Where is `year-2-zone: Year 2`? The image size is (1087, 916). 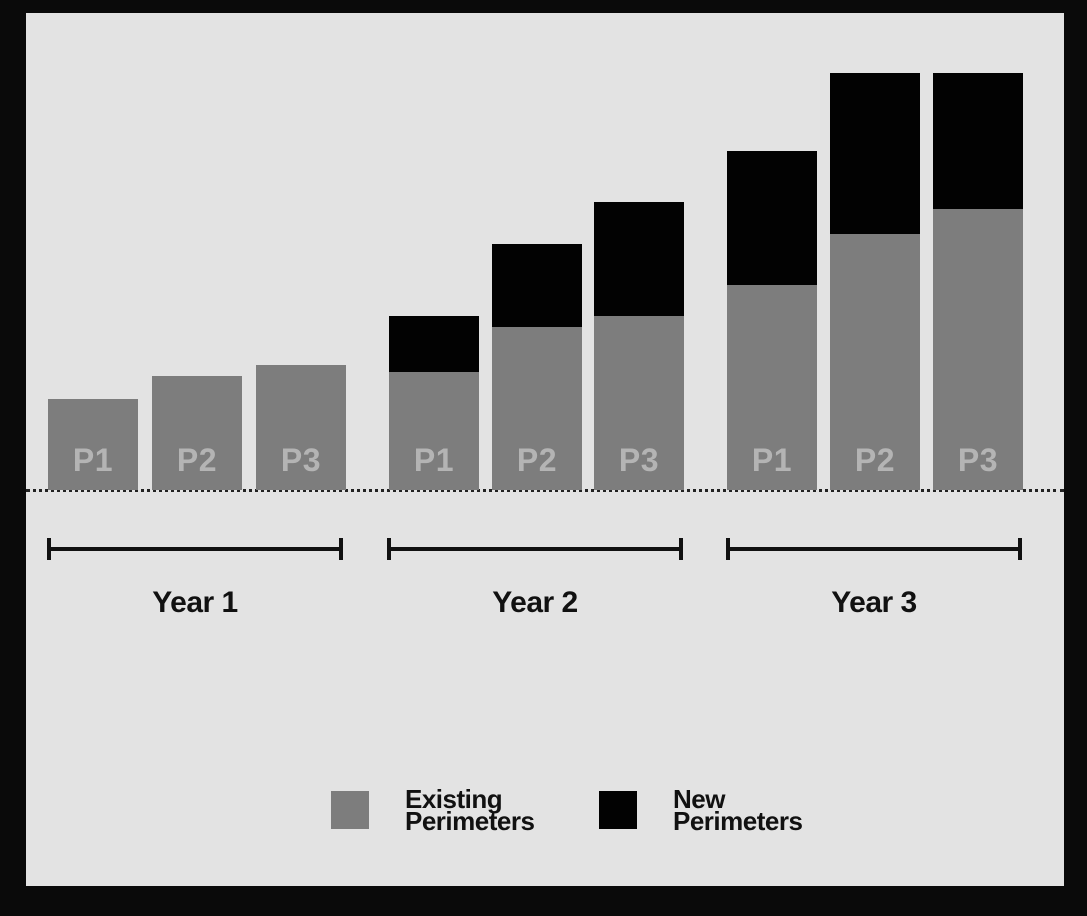
year-2-zone: Year 2 is located at coordinates (535, 579).